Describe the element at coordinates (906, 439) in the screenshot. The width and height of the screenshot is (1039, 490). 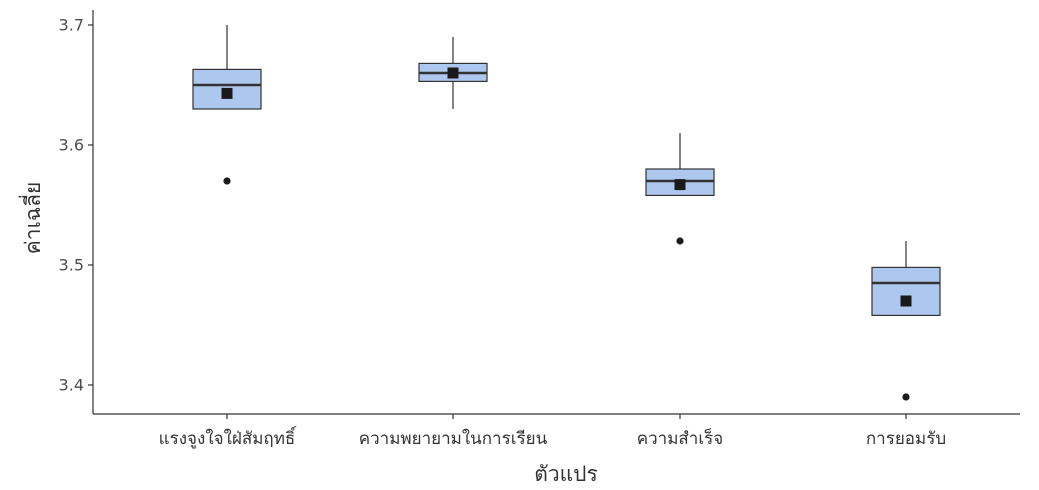
I see `x-tick-label: การยอมรับ` at that location.